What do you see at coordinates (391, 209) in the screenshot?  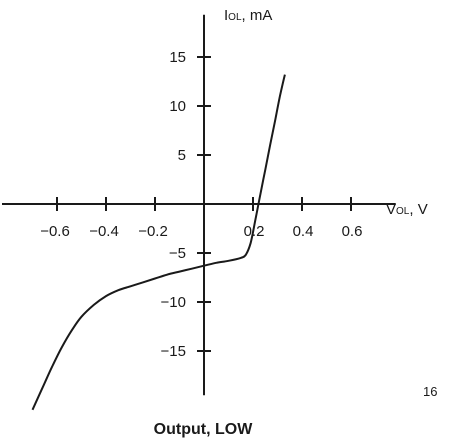 I see `x-axis-label-symbol: V` at bounding box center [391, 209].